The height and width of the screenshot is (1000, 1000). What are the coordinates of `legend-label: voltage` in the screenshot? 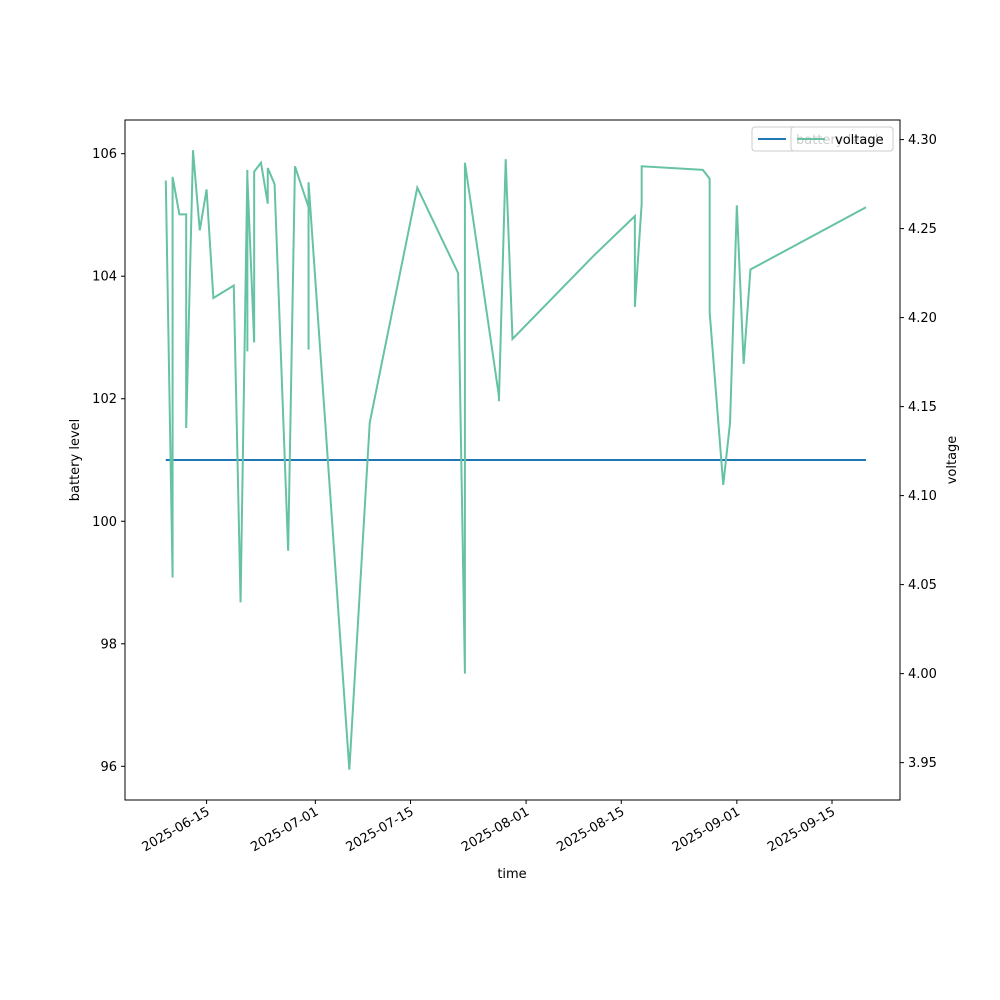 It's located at (859, 140).